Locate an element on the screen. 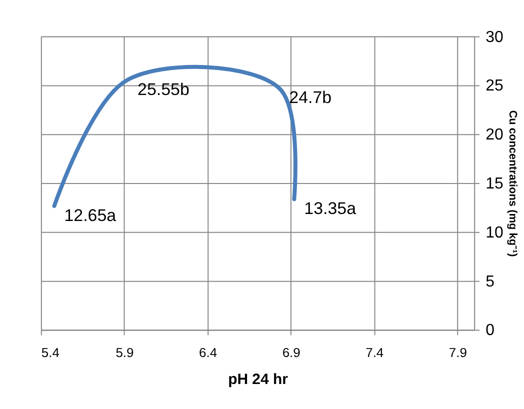 The image size is (524, 409). x-tick-label: 6.9 is located at coordinates (291, 352).